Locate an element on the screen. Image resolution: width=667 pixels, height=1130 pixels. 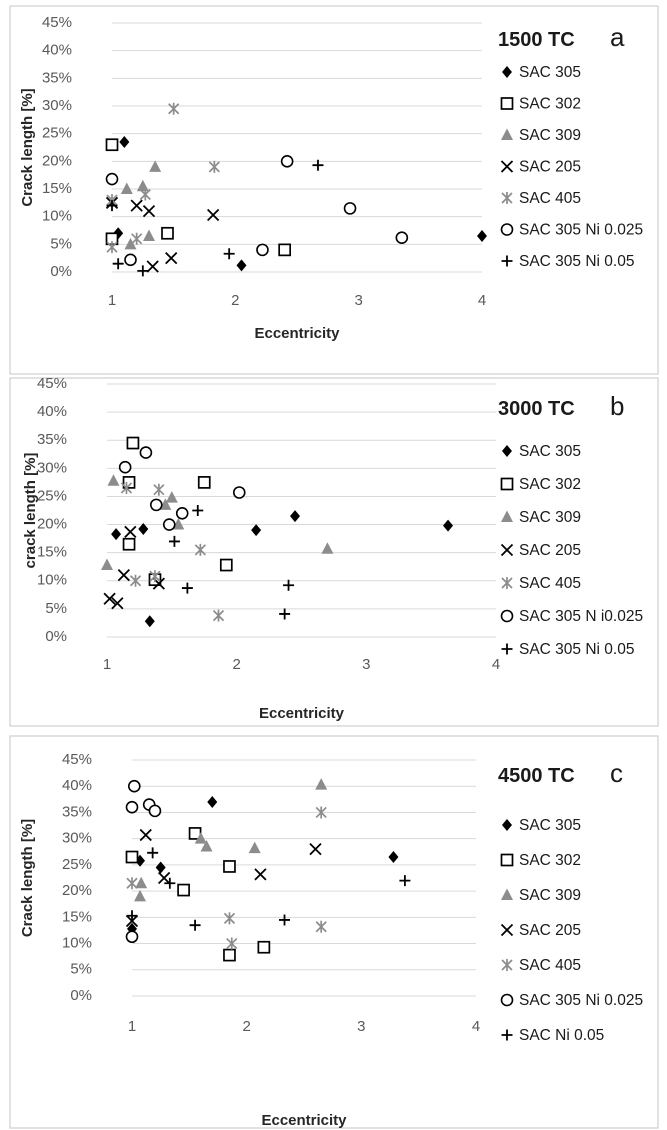
legend-label: SAC 305 is located at coordinates (550, 451).